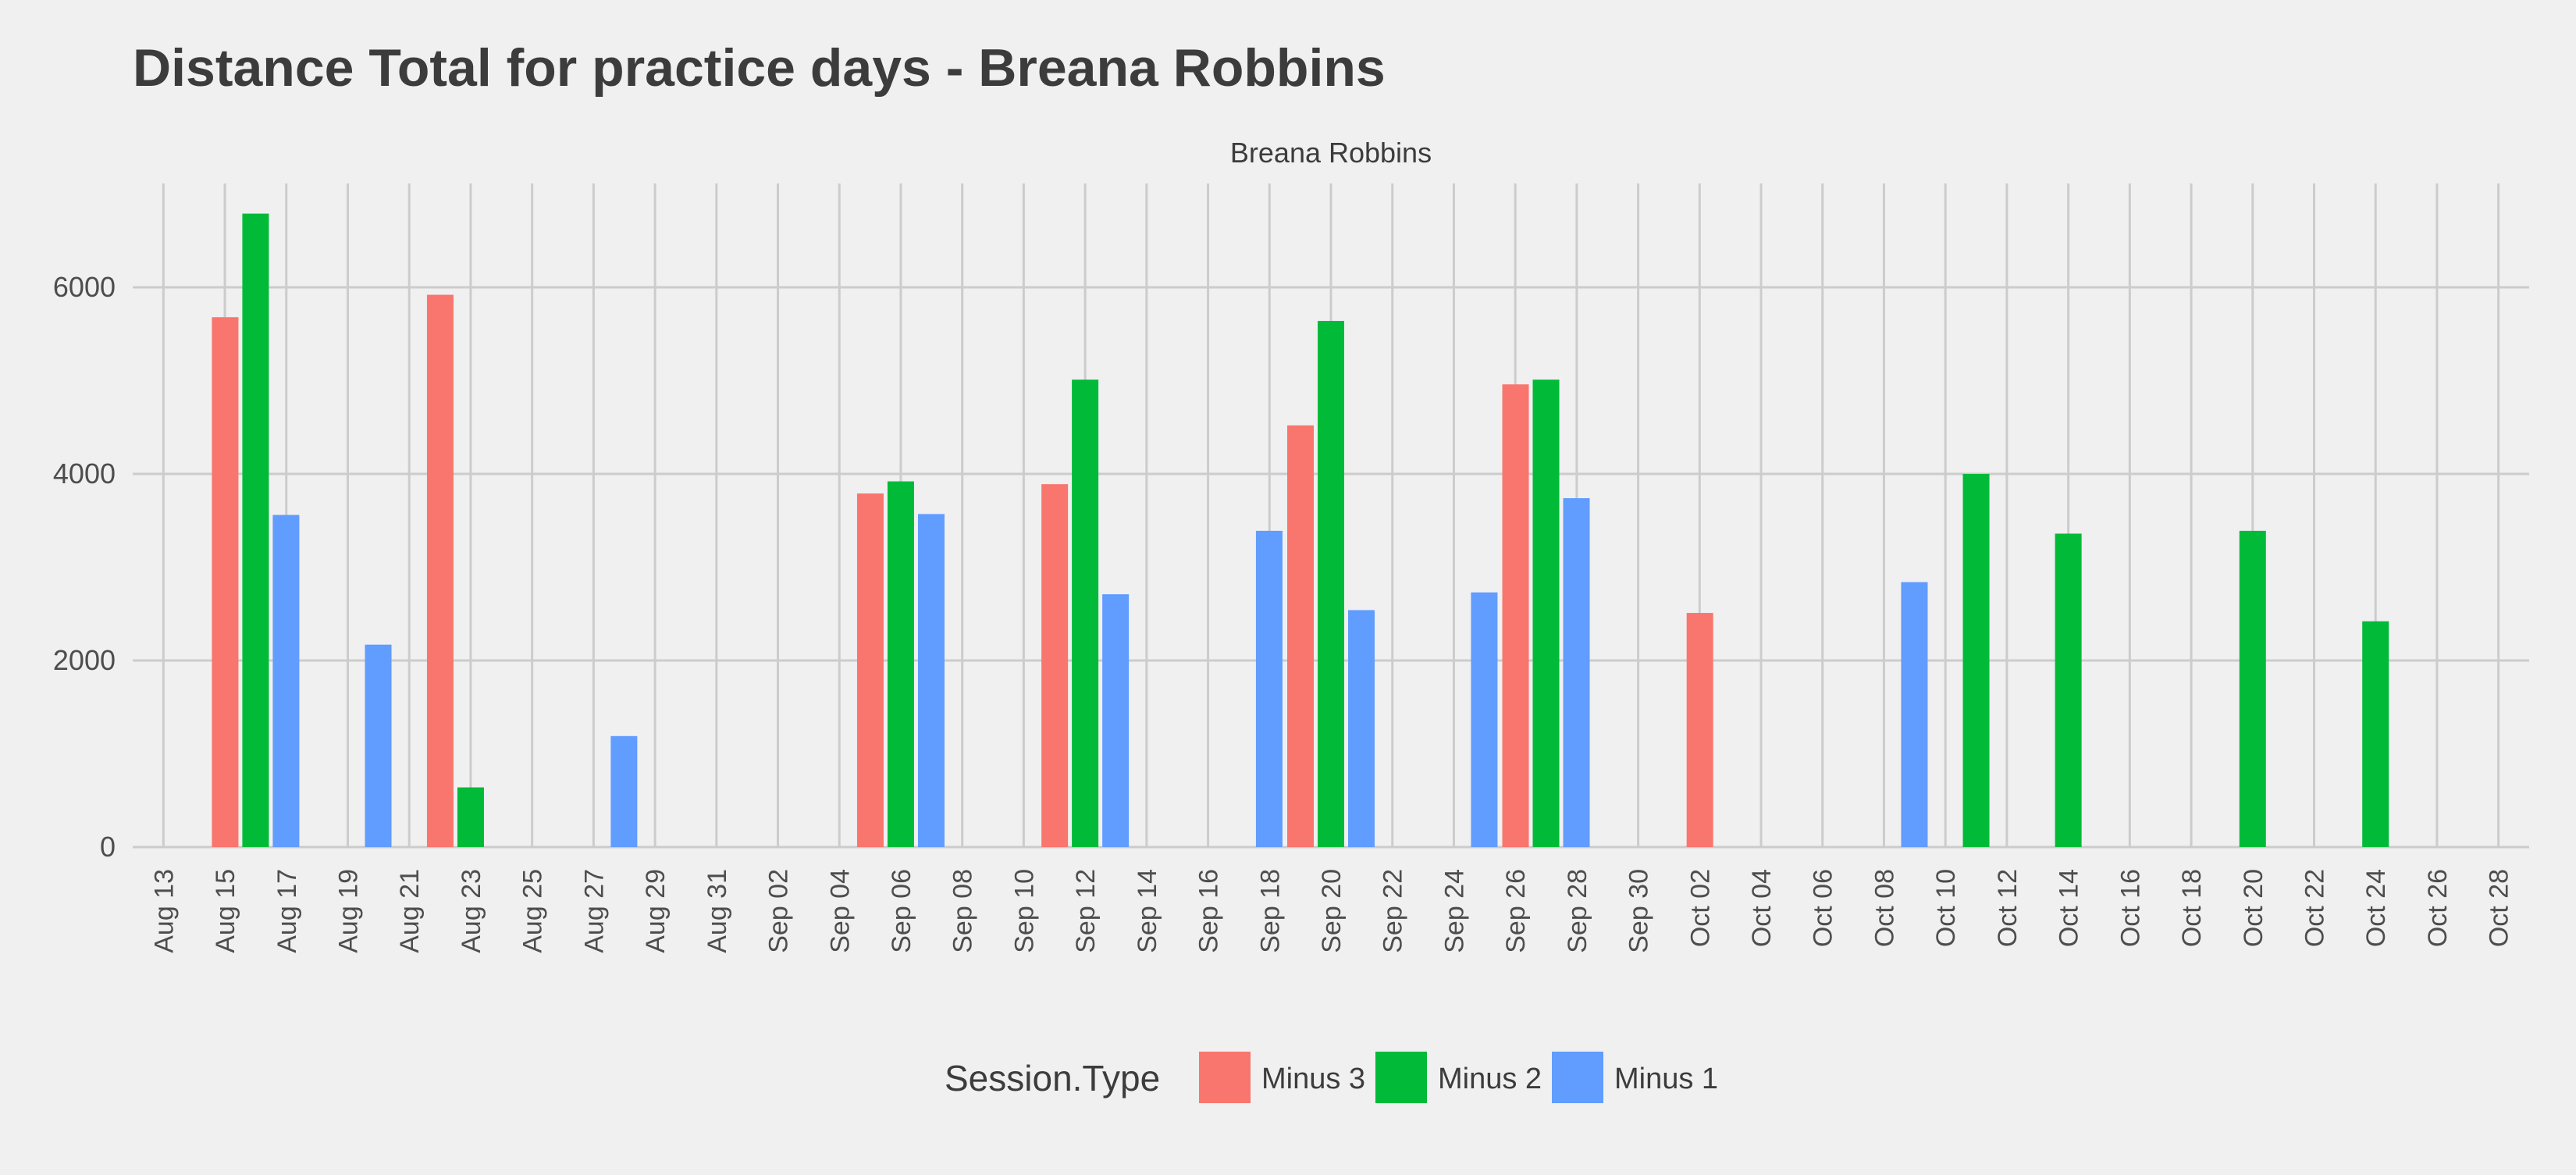 The height and width of the screenshot is (1175, 2576). What do you see at coordinates (1209, 911) in the screenshot?
I see `x-tick-label: Sep 16` at bounding box center [1209, 911].